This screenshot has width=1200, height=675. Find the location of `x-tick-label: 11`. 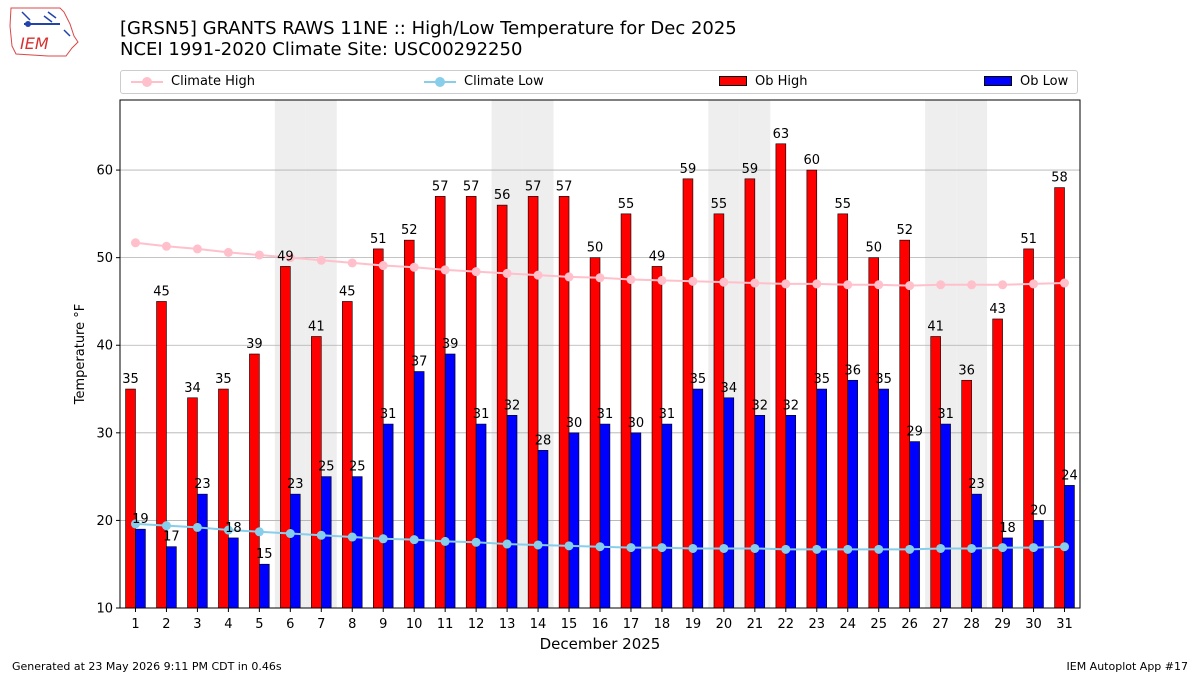

x-tick-label: 11 is located at coordinates (445, 624).